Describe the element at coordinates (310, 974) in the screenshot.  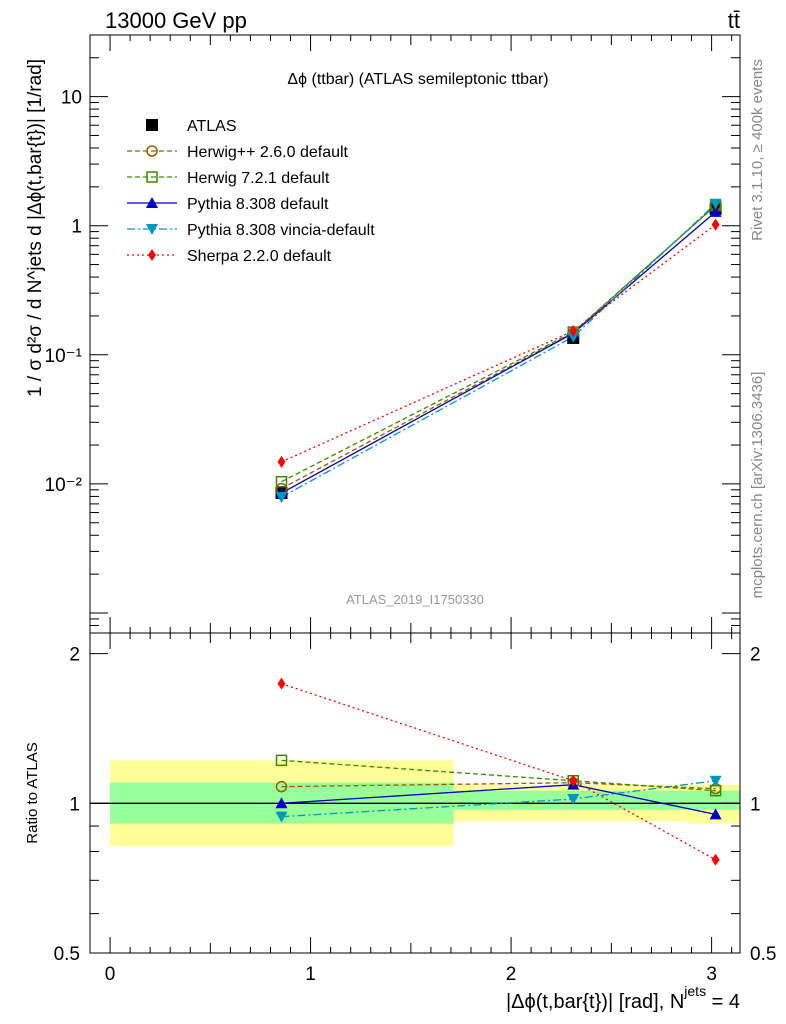
I see `x-tick-label: 1` at that location.